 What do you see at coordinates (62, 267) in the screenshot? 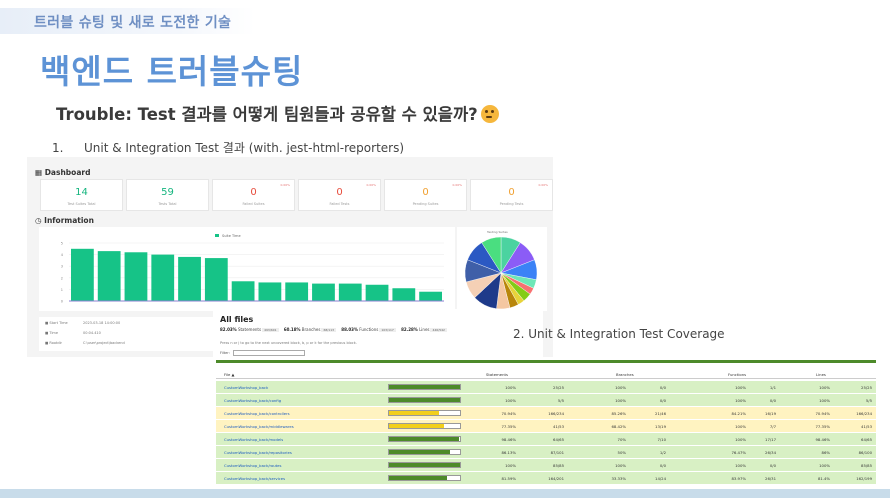
I see `y-tick-label: 3` at bounding box center [62, 267].